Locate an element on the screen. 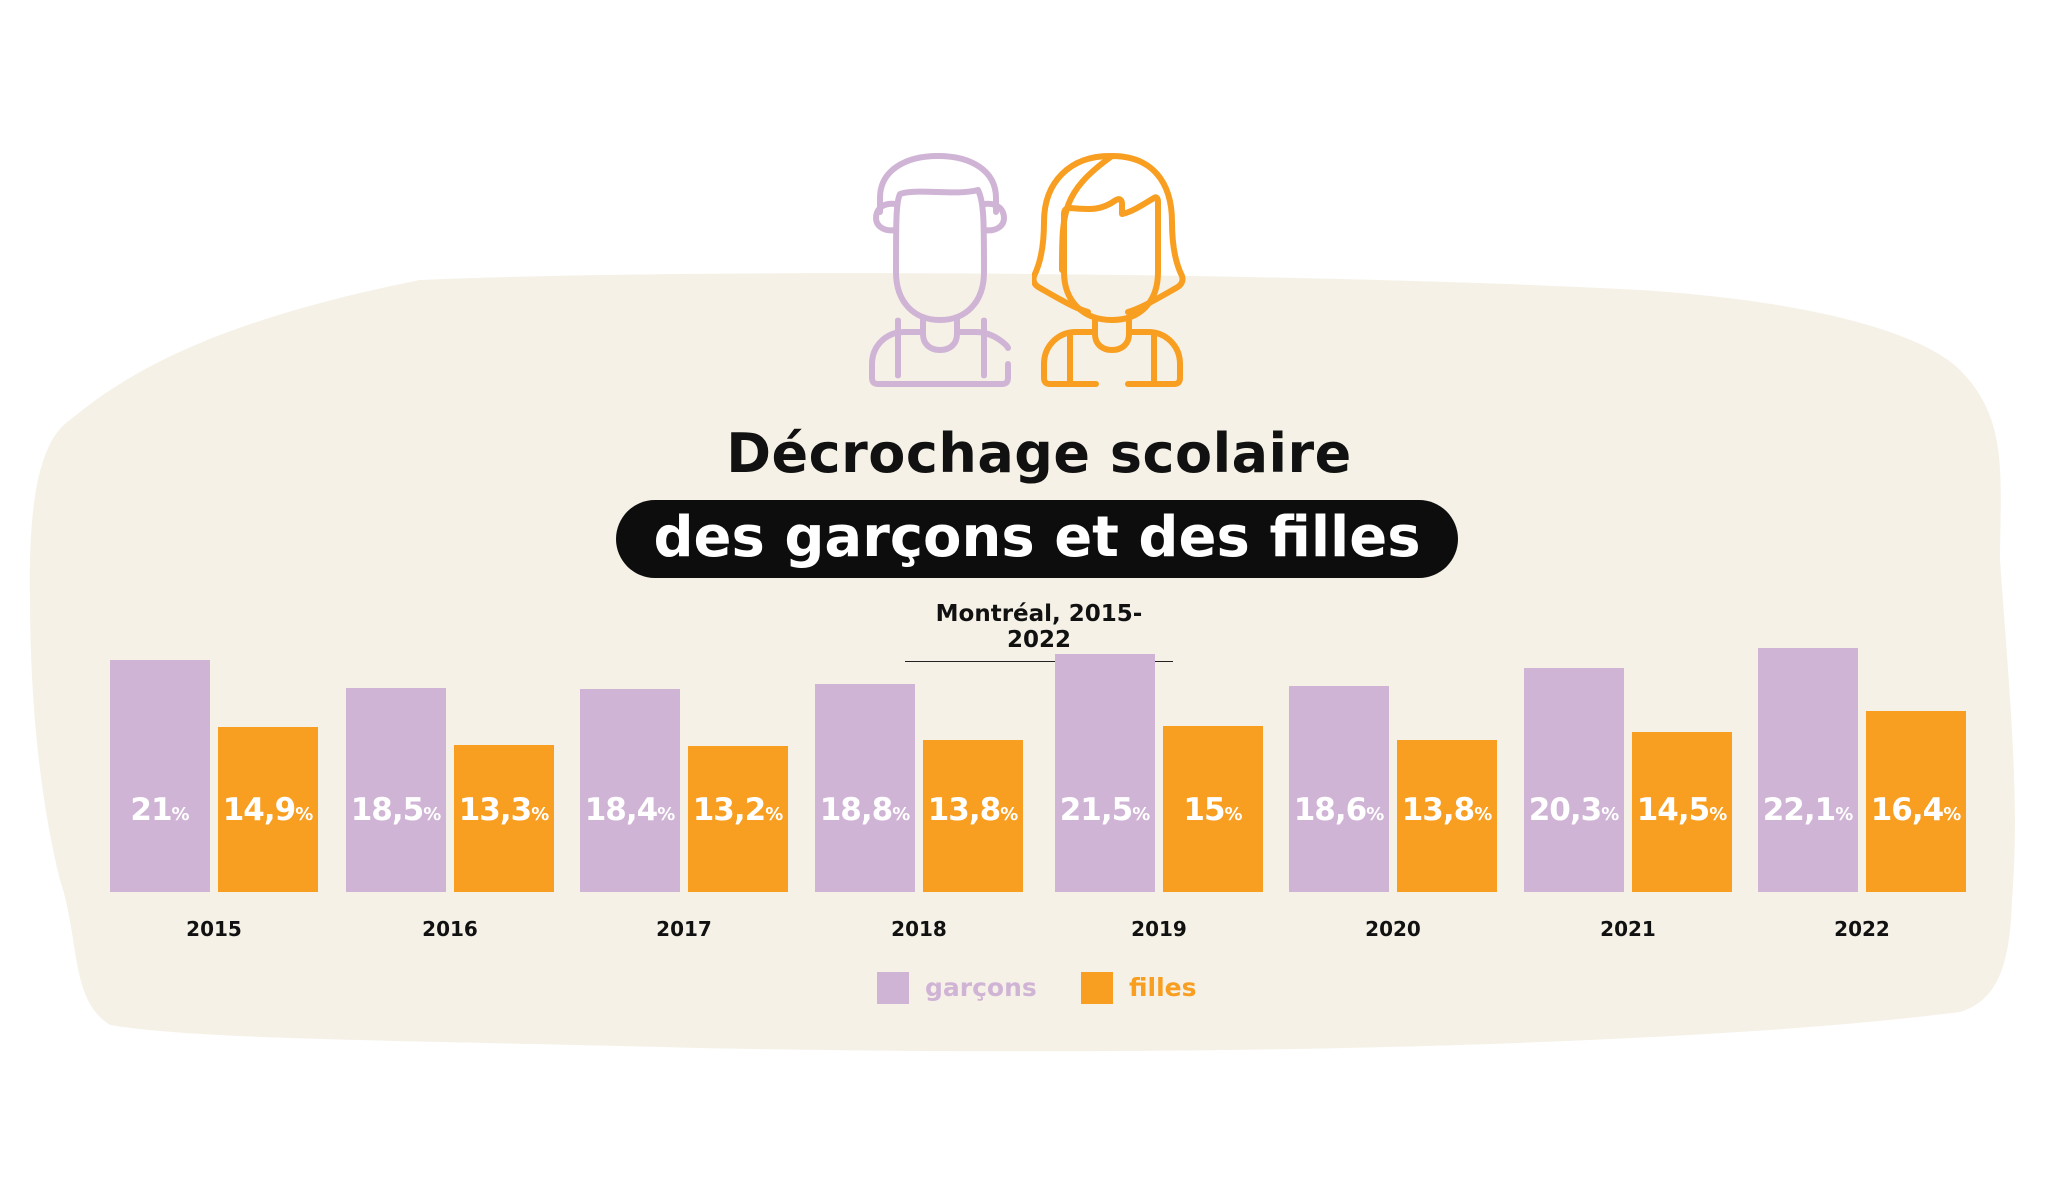 This screenshot has height=1185, width=2048. bar-filles-2017 is located at coordinates (738, 819).